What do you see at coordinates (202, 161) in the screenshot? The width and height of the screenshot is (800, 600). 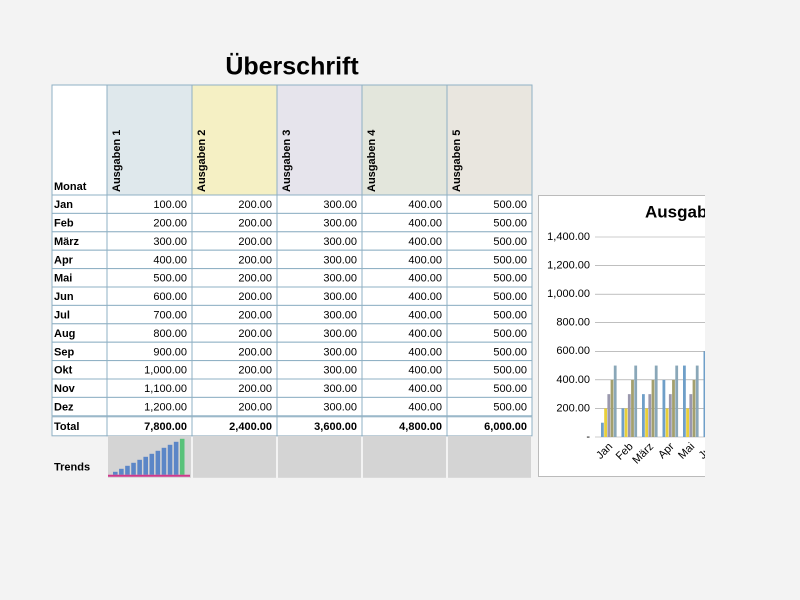 I see `column-header: Ausgaben 2` at bounding box center [202, 161].